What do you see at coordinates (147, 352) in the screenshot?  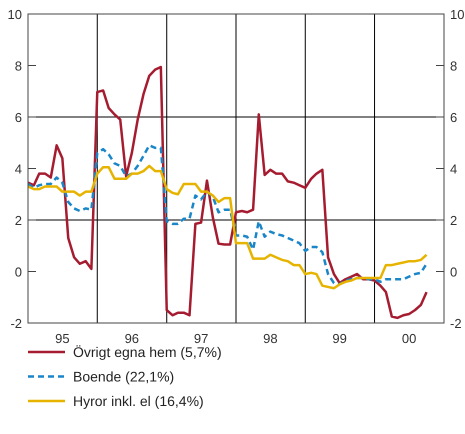 I see `legend-label: Övrigt egna hem (5,7%)` at bounding box center [147, 352].